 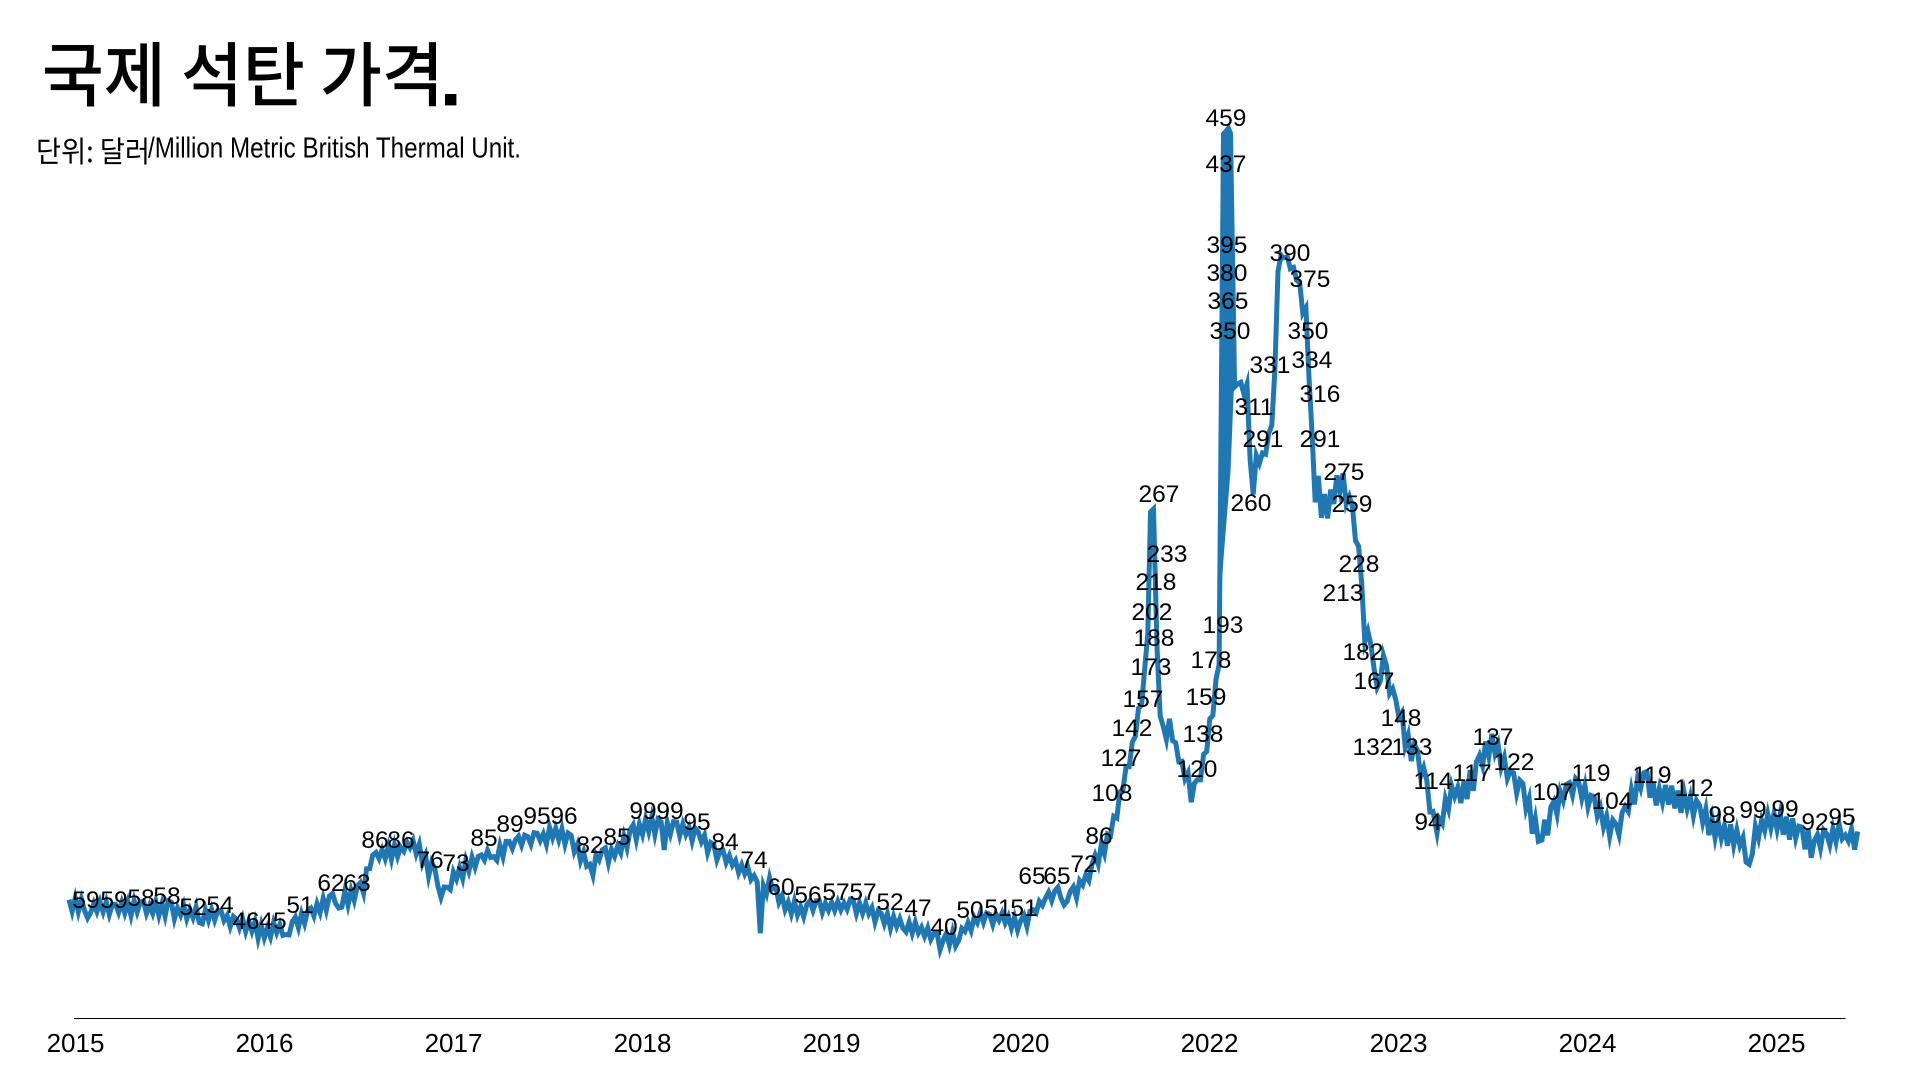 What do you see at coordinates (1112, 793) in the screenshot?
I see `svg-text: 108` at bounding box center [1112, 793].